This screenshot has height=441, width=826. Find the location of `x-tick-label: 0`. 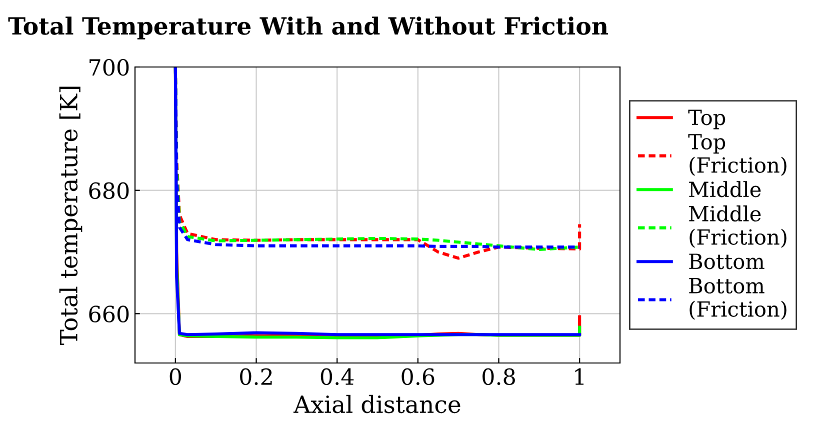

x-tick-label: 0 is located at coordinates (176, 377).